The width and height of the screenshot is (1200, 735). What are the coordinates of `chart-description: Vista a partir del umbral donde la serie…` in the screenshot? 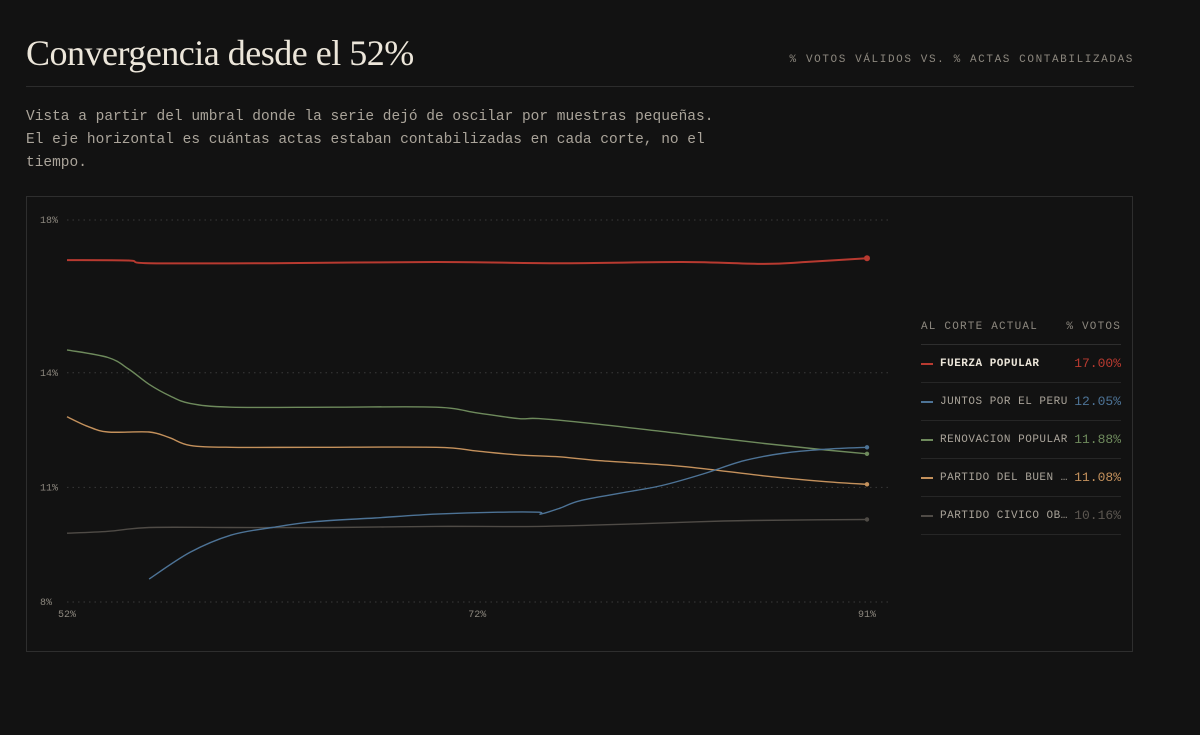 It's located at (370, 140).